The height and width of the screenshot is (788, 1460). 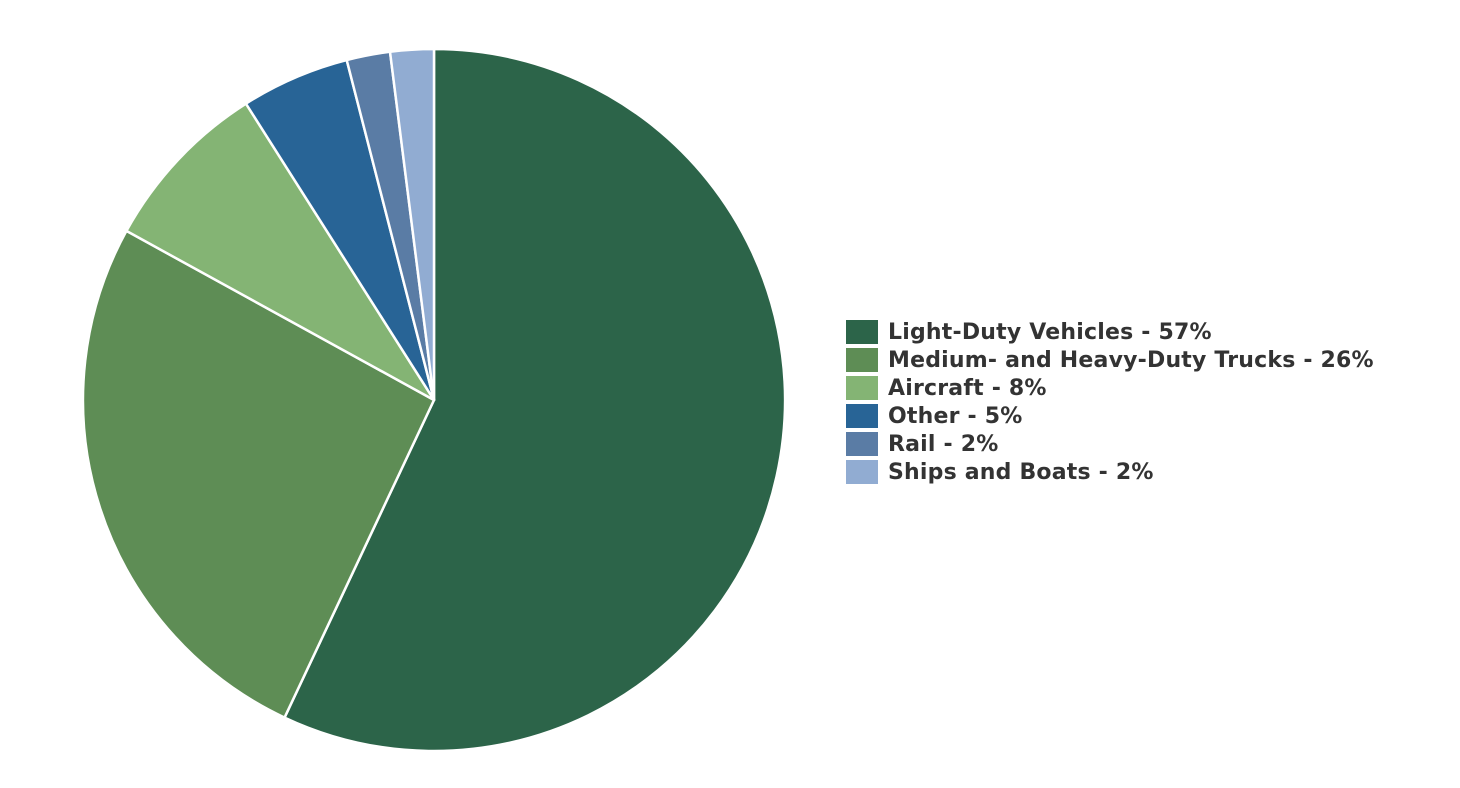 What do you see at coordinates (1110, 416) in the screenshot?
I see `legend-item-other: Other - 5%` at bounding box center [1110, 416].